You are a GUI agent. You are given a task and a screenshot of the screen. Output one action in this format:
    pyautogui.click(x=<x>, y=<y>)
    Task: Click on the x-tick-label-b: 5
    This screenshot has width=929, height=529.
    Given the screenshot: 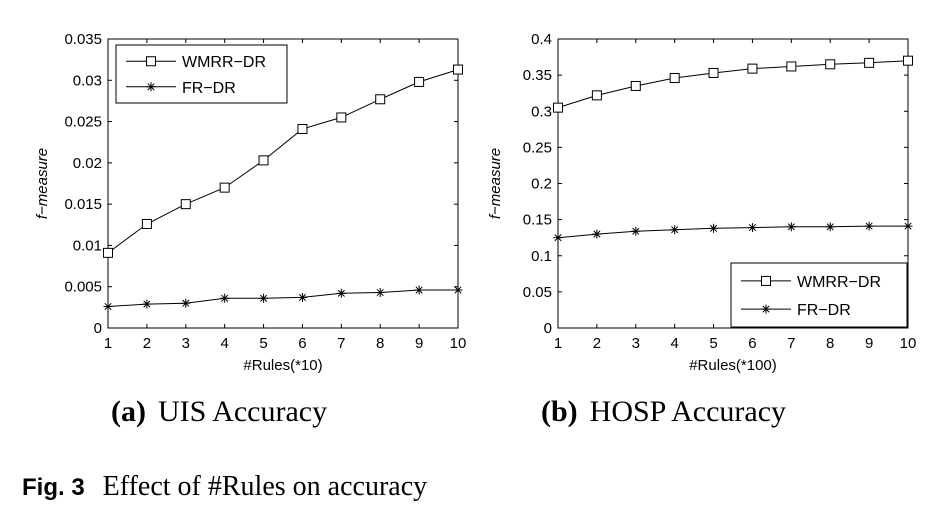 What is the action you would take?
    pyautogui.click(x=713, y=343)
    